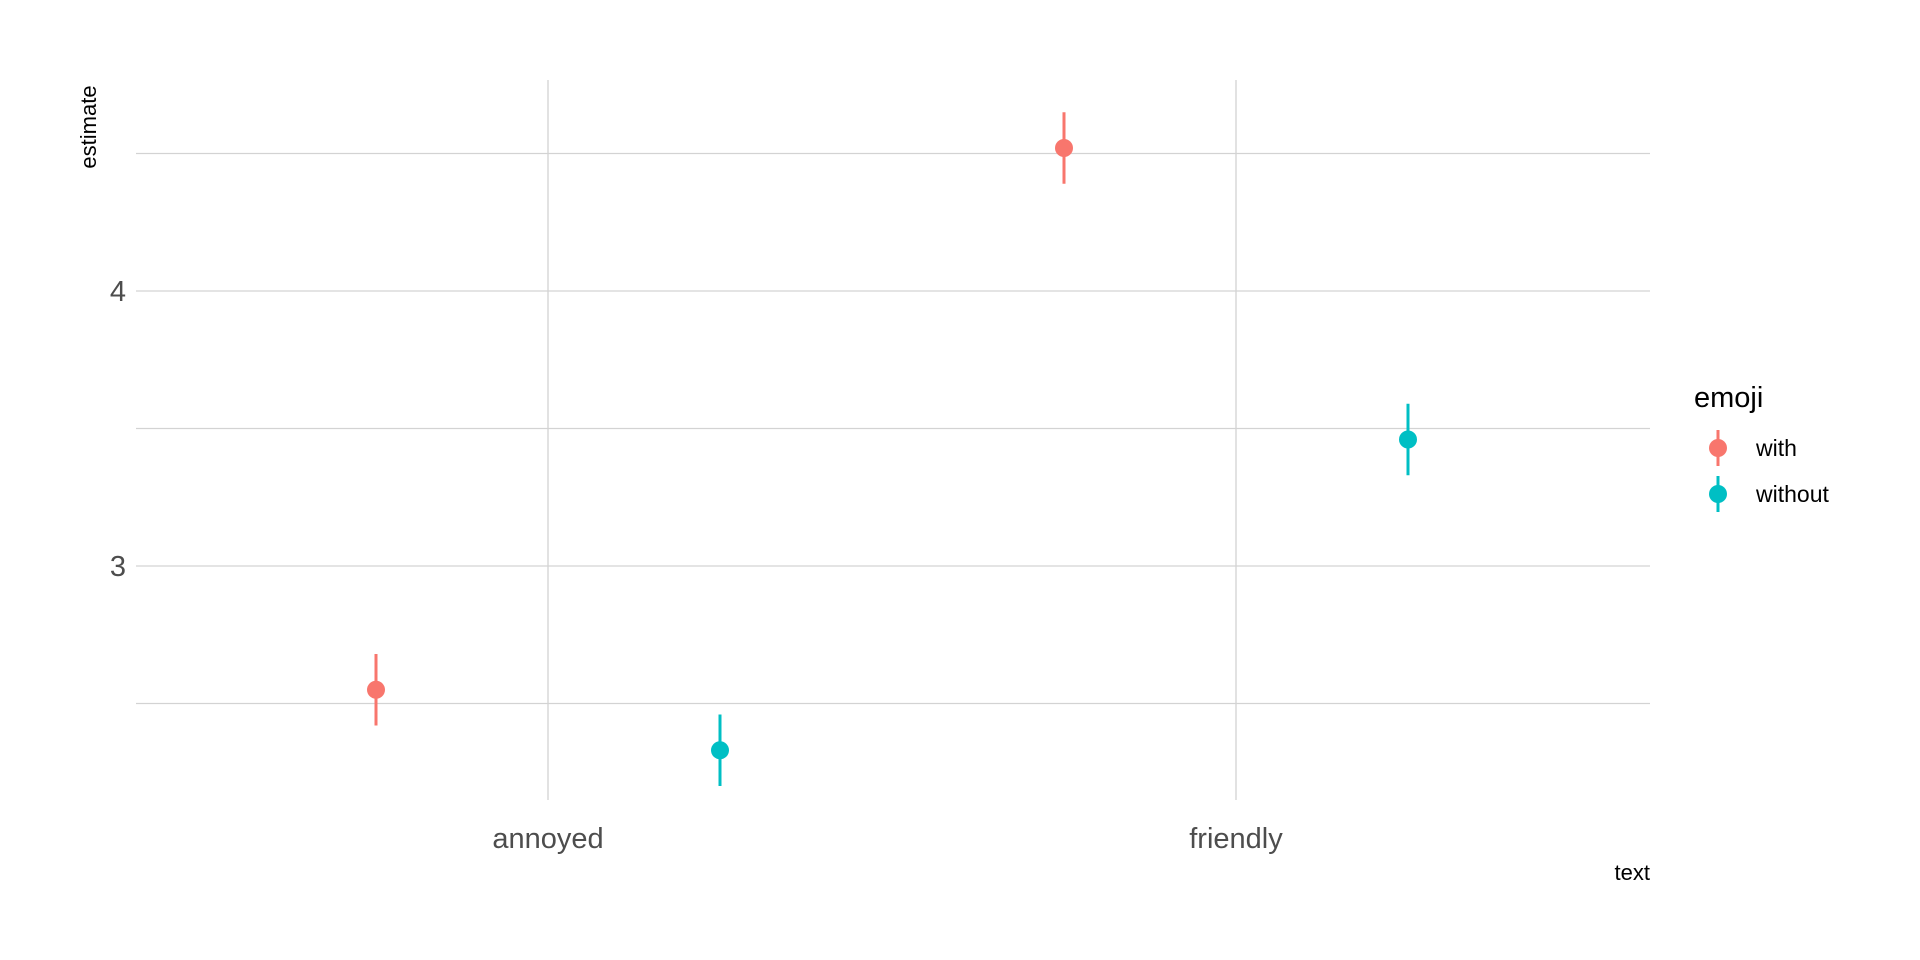  What do you see at coordinates (1792, 494) in the screenshot?
I see `legend-label: without` at bounding box center [1792, 494].